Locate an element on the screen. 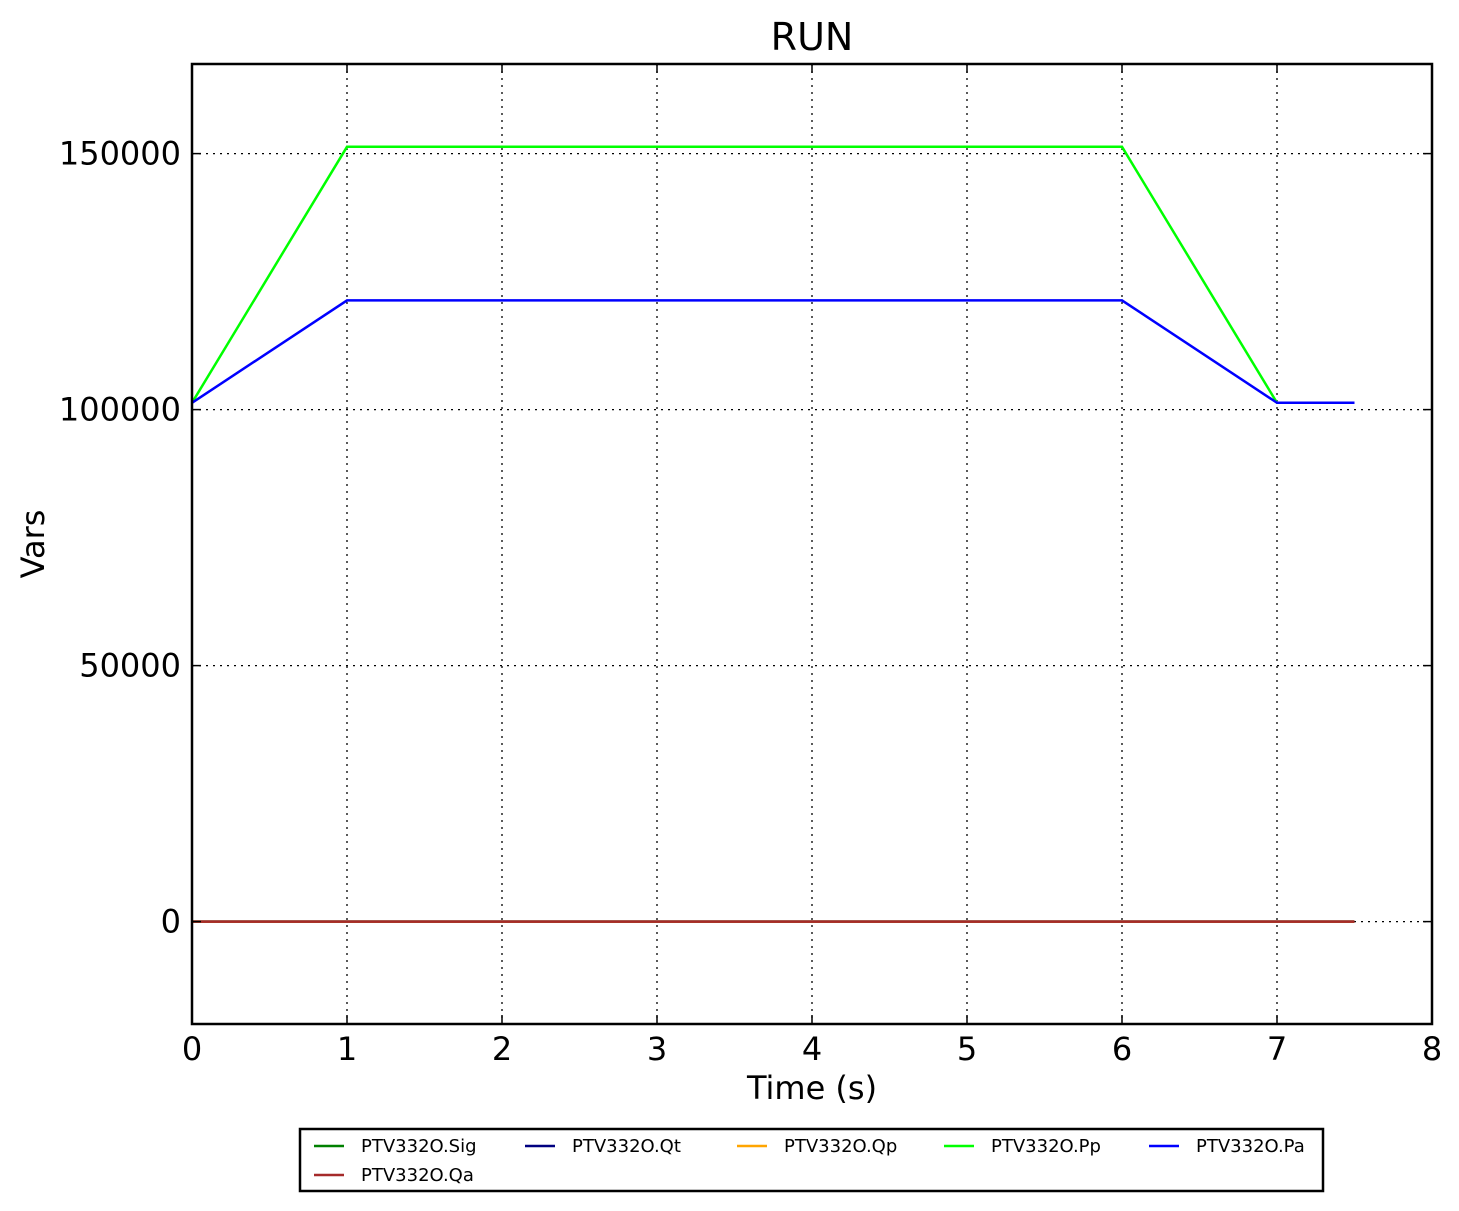  x-tick-label: 4 is located at coordinates (812, 1049).